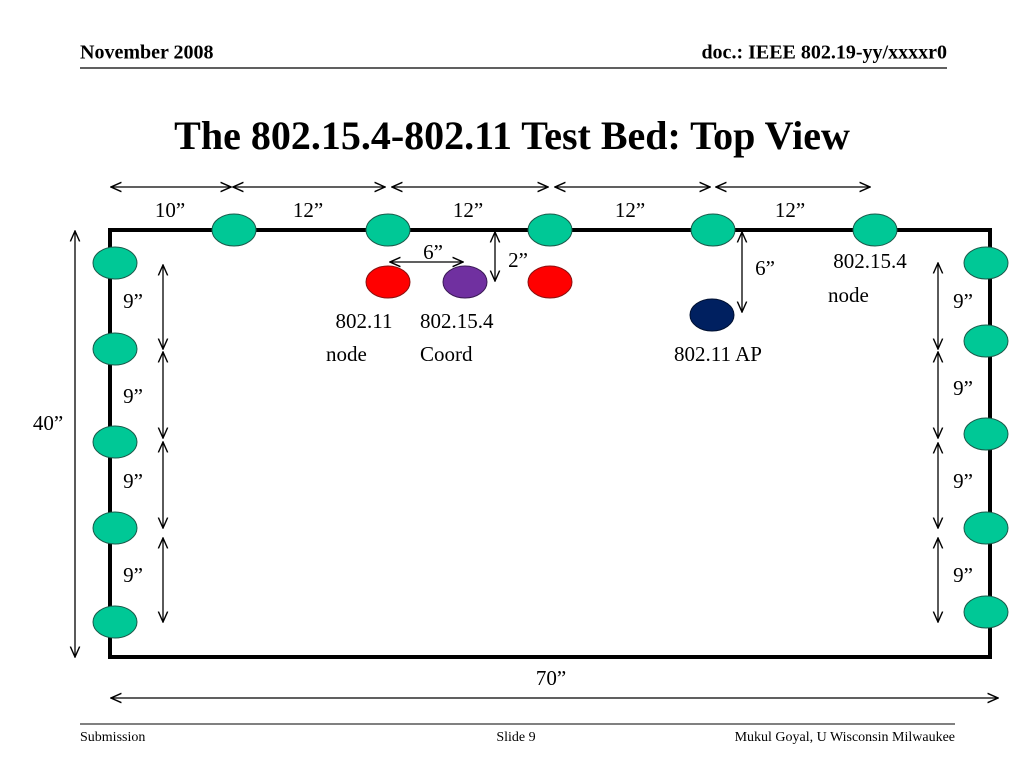 This screenshot has height=768, width=1024. What do you see at coordinates (490, 204) in the screenshot?
I see `top-dimensions: 10” 12” 12” 12” 12”` at bounding box center [490, 204].